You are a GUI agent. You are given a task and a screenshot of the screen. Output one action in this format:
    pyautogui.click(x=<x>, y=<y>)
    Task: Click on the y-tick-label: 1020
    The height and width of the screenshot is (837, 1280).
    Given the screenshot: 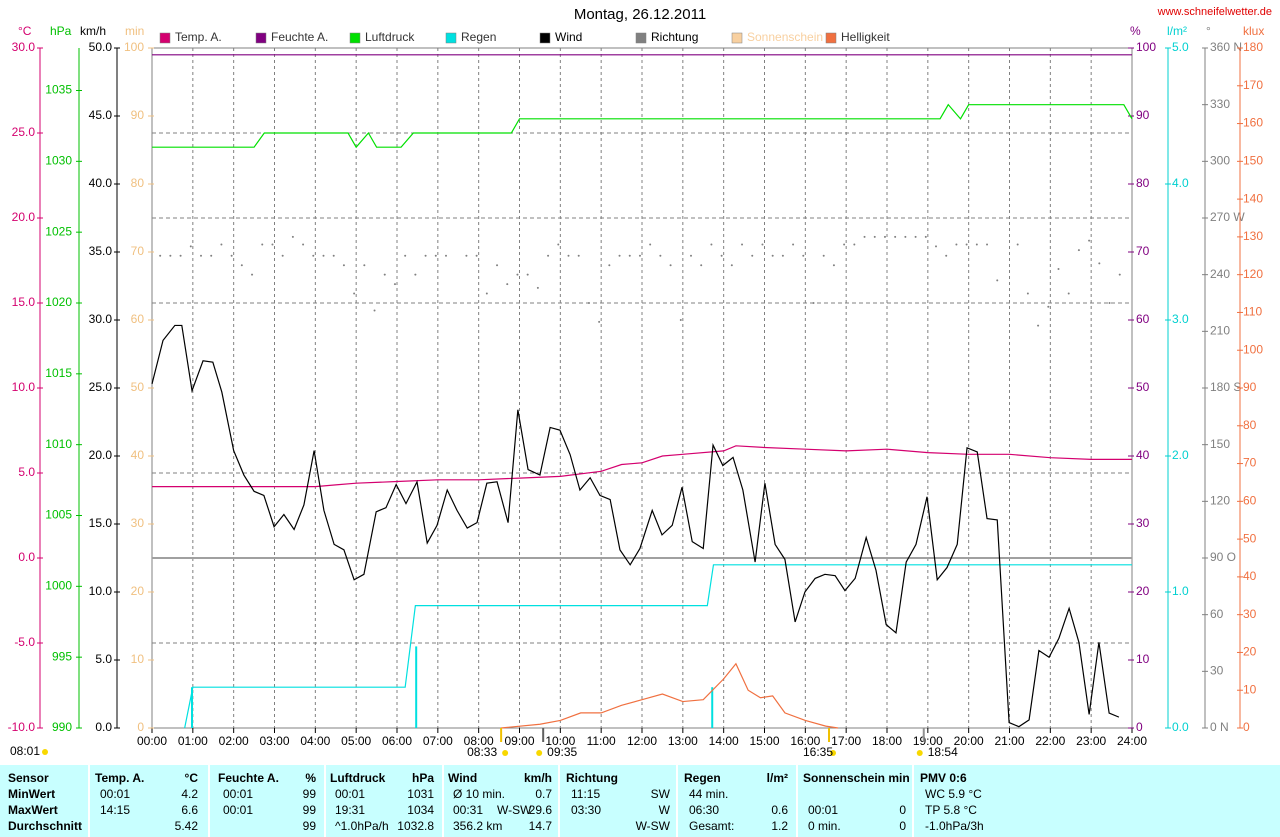 What is the action you would take?
    pyautogui.click(x=58, y=302)
    